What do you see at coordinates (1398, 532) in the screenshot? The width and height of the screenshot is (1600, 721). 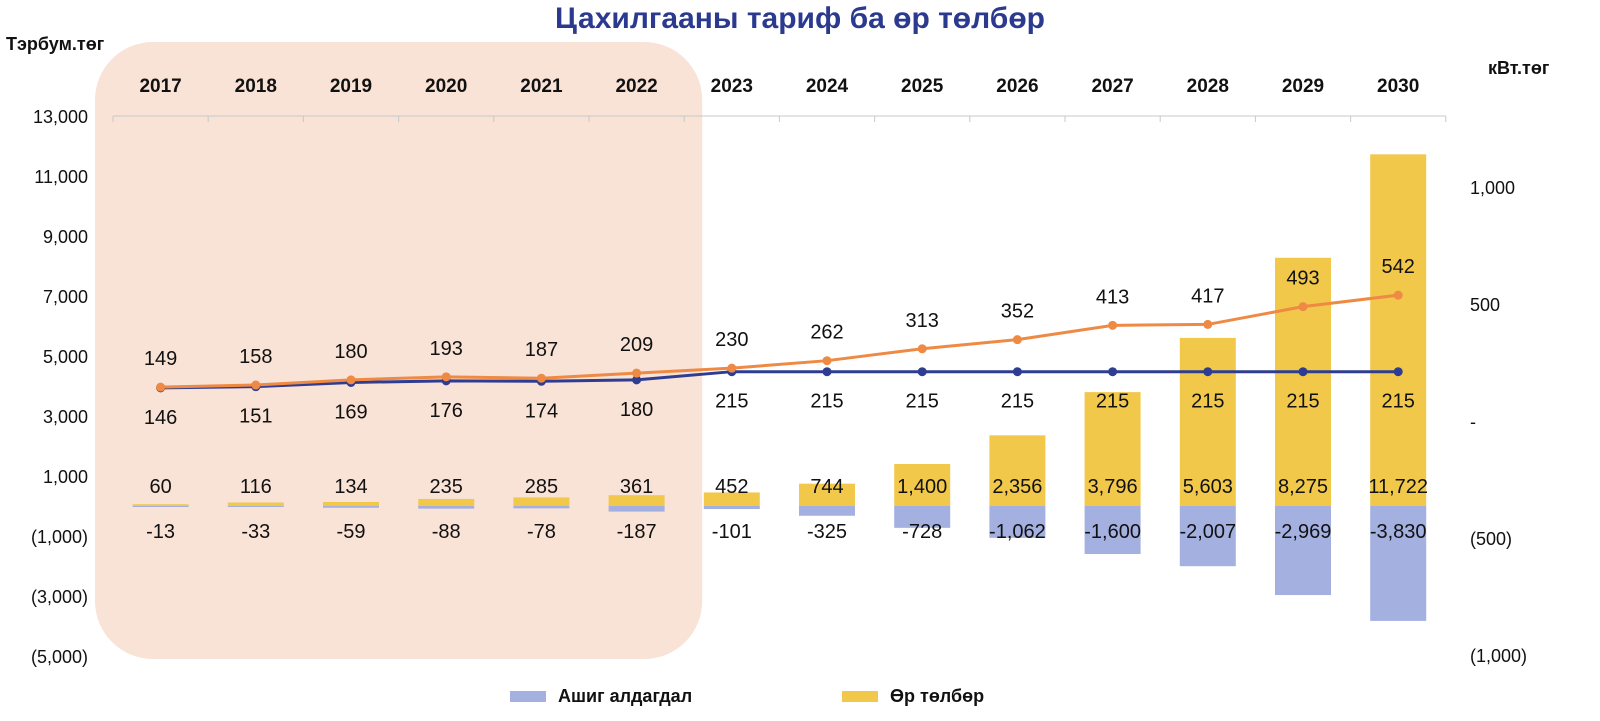 I see `loss-label-2030: -3,830` at bounding box center [1398, 532].